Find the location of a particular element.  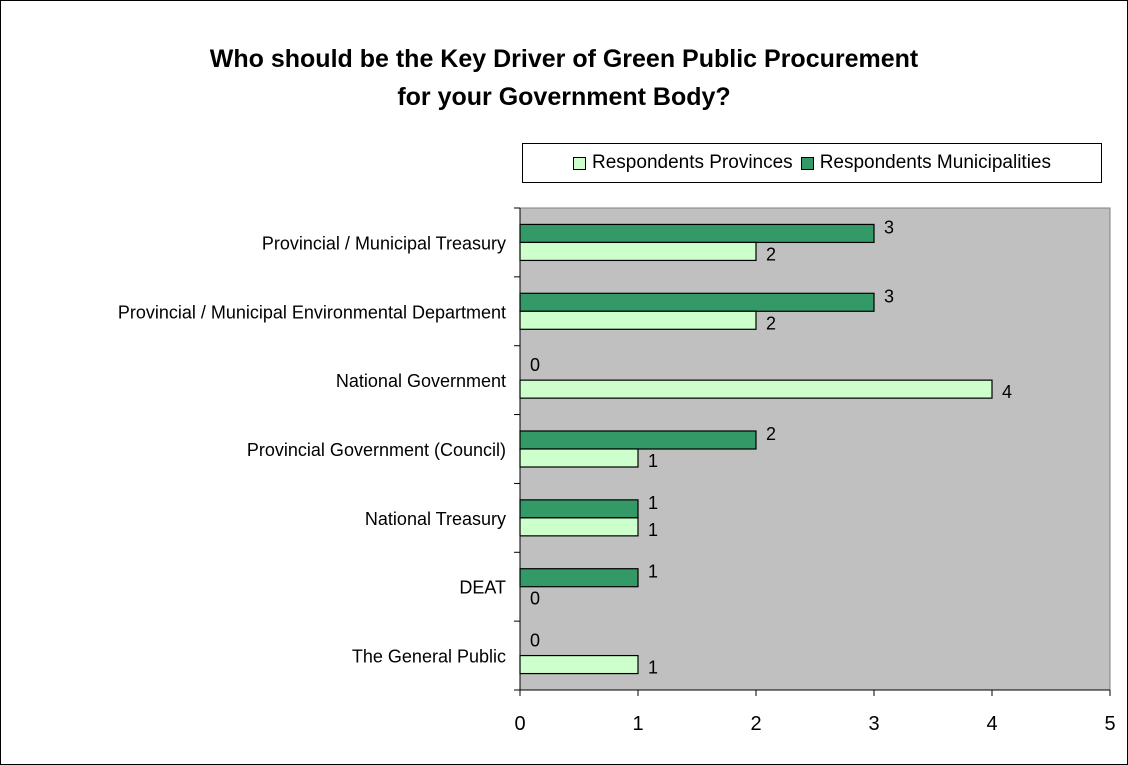

x-tick-label-4: 4 is located at coordinates (991, 724).